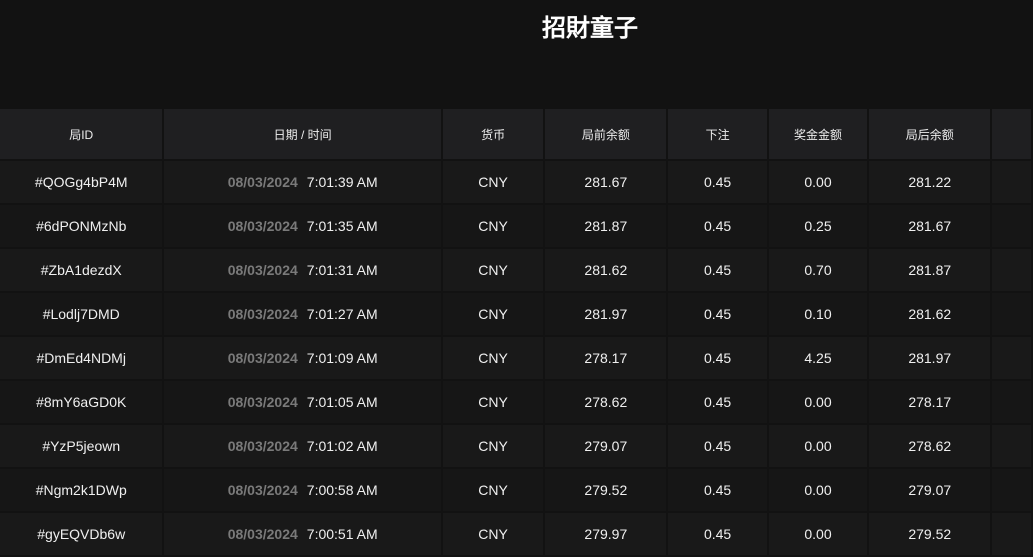  What do you see at coordinates (81, 226) in the screenshot?
I see `round-id: #6dPONMzNb` at bounding box center [81, 226].